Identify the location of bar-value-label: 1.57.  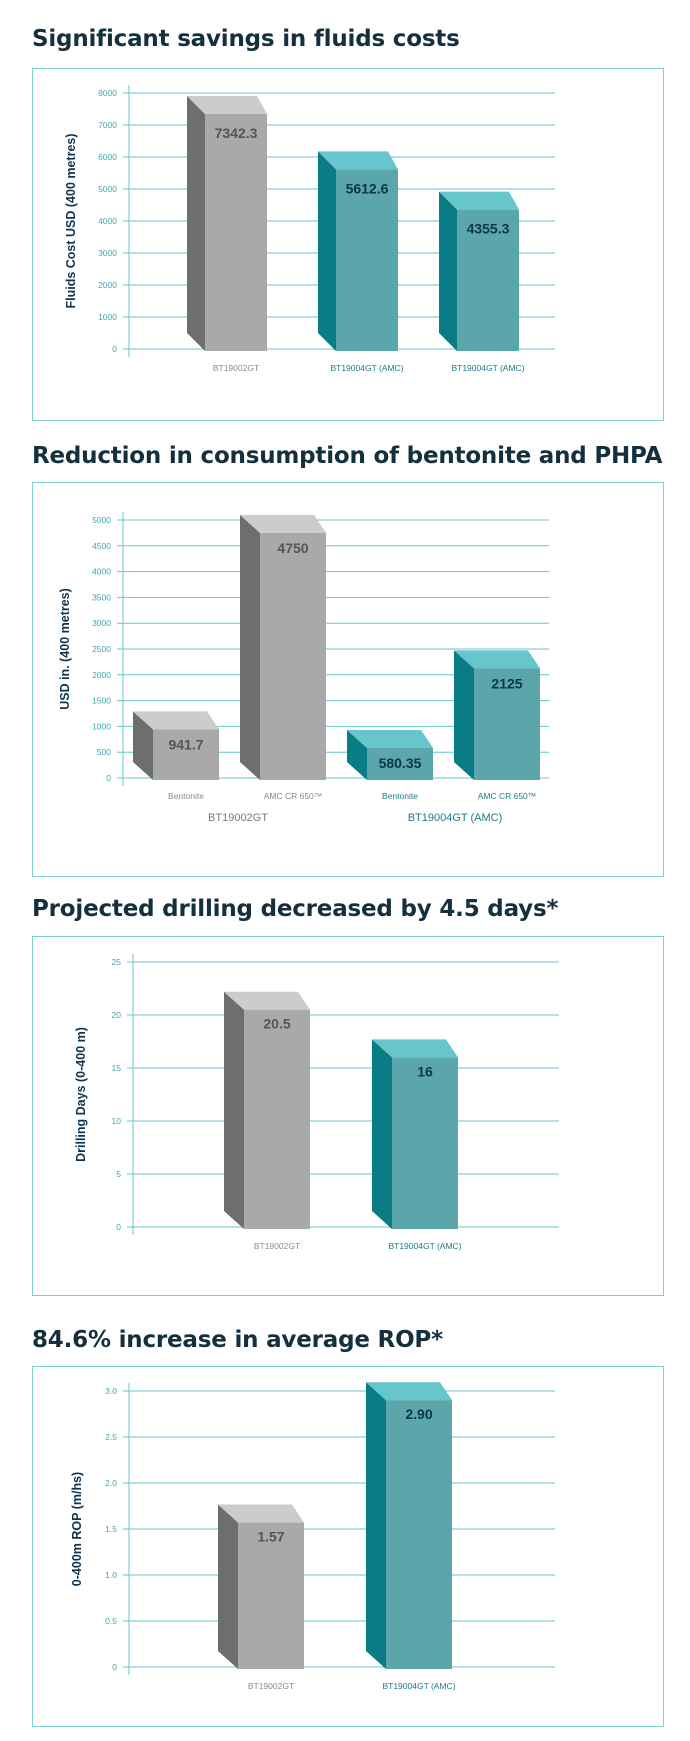
(270, 1537).